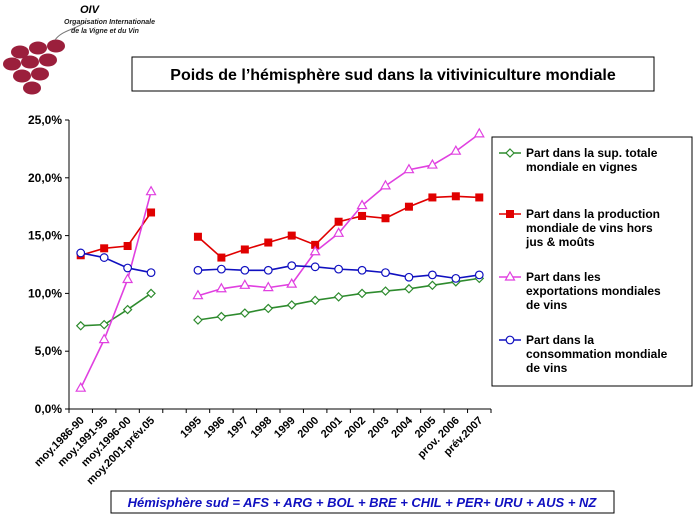  I want to click on y-tick-label: 20,0%, so click(45, 178).